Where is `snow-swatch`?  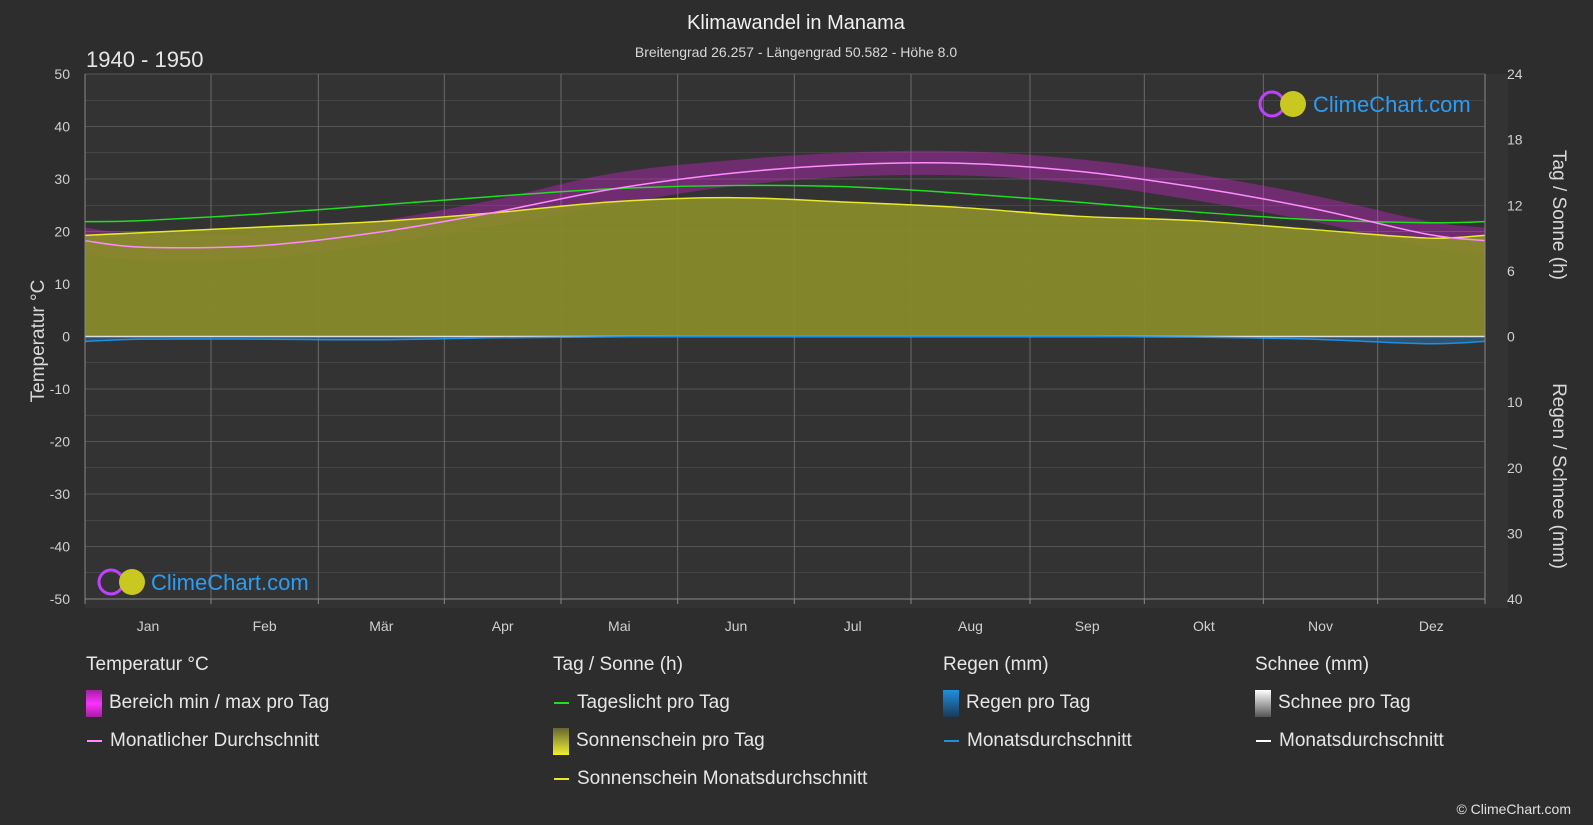
snow-swatch is located at coordinates (1263, 703).